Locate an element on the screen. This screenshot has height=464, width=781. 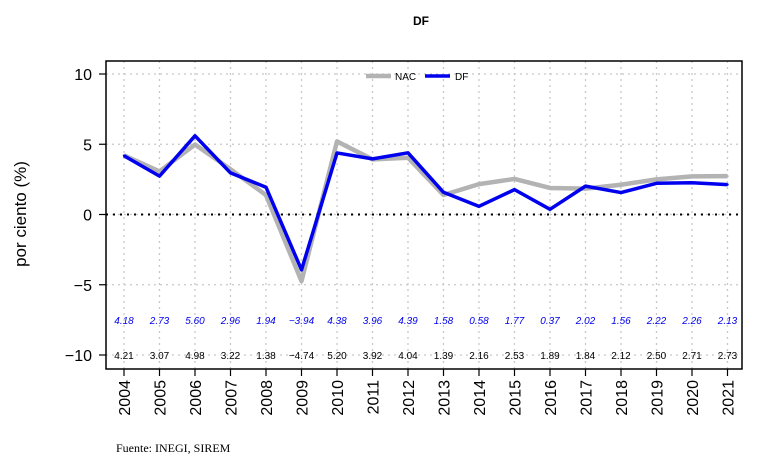
x-tick-label-2009: 2009 is located at coordinates (303, 398).